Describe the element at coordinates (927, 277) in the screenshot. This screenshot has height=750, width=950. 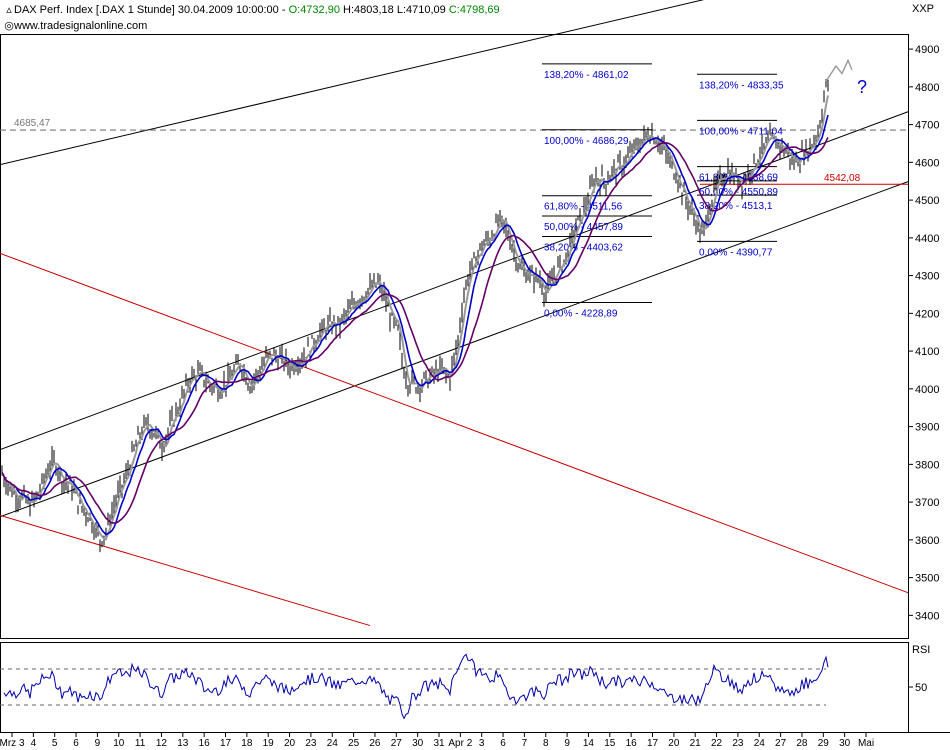
I see `y-tick-label: 4300` at that location.